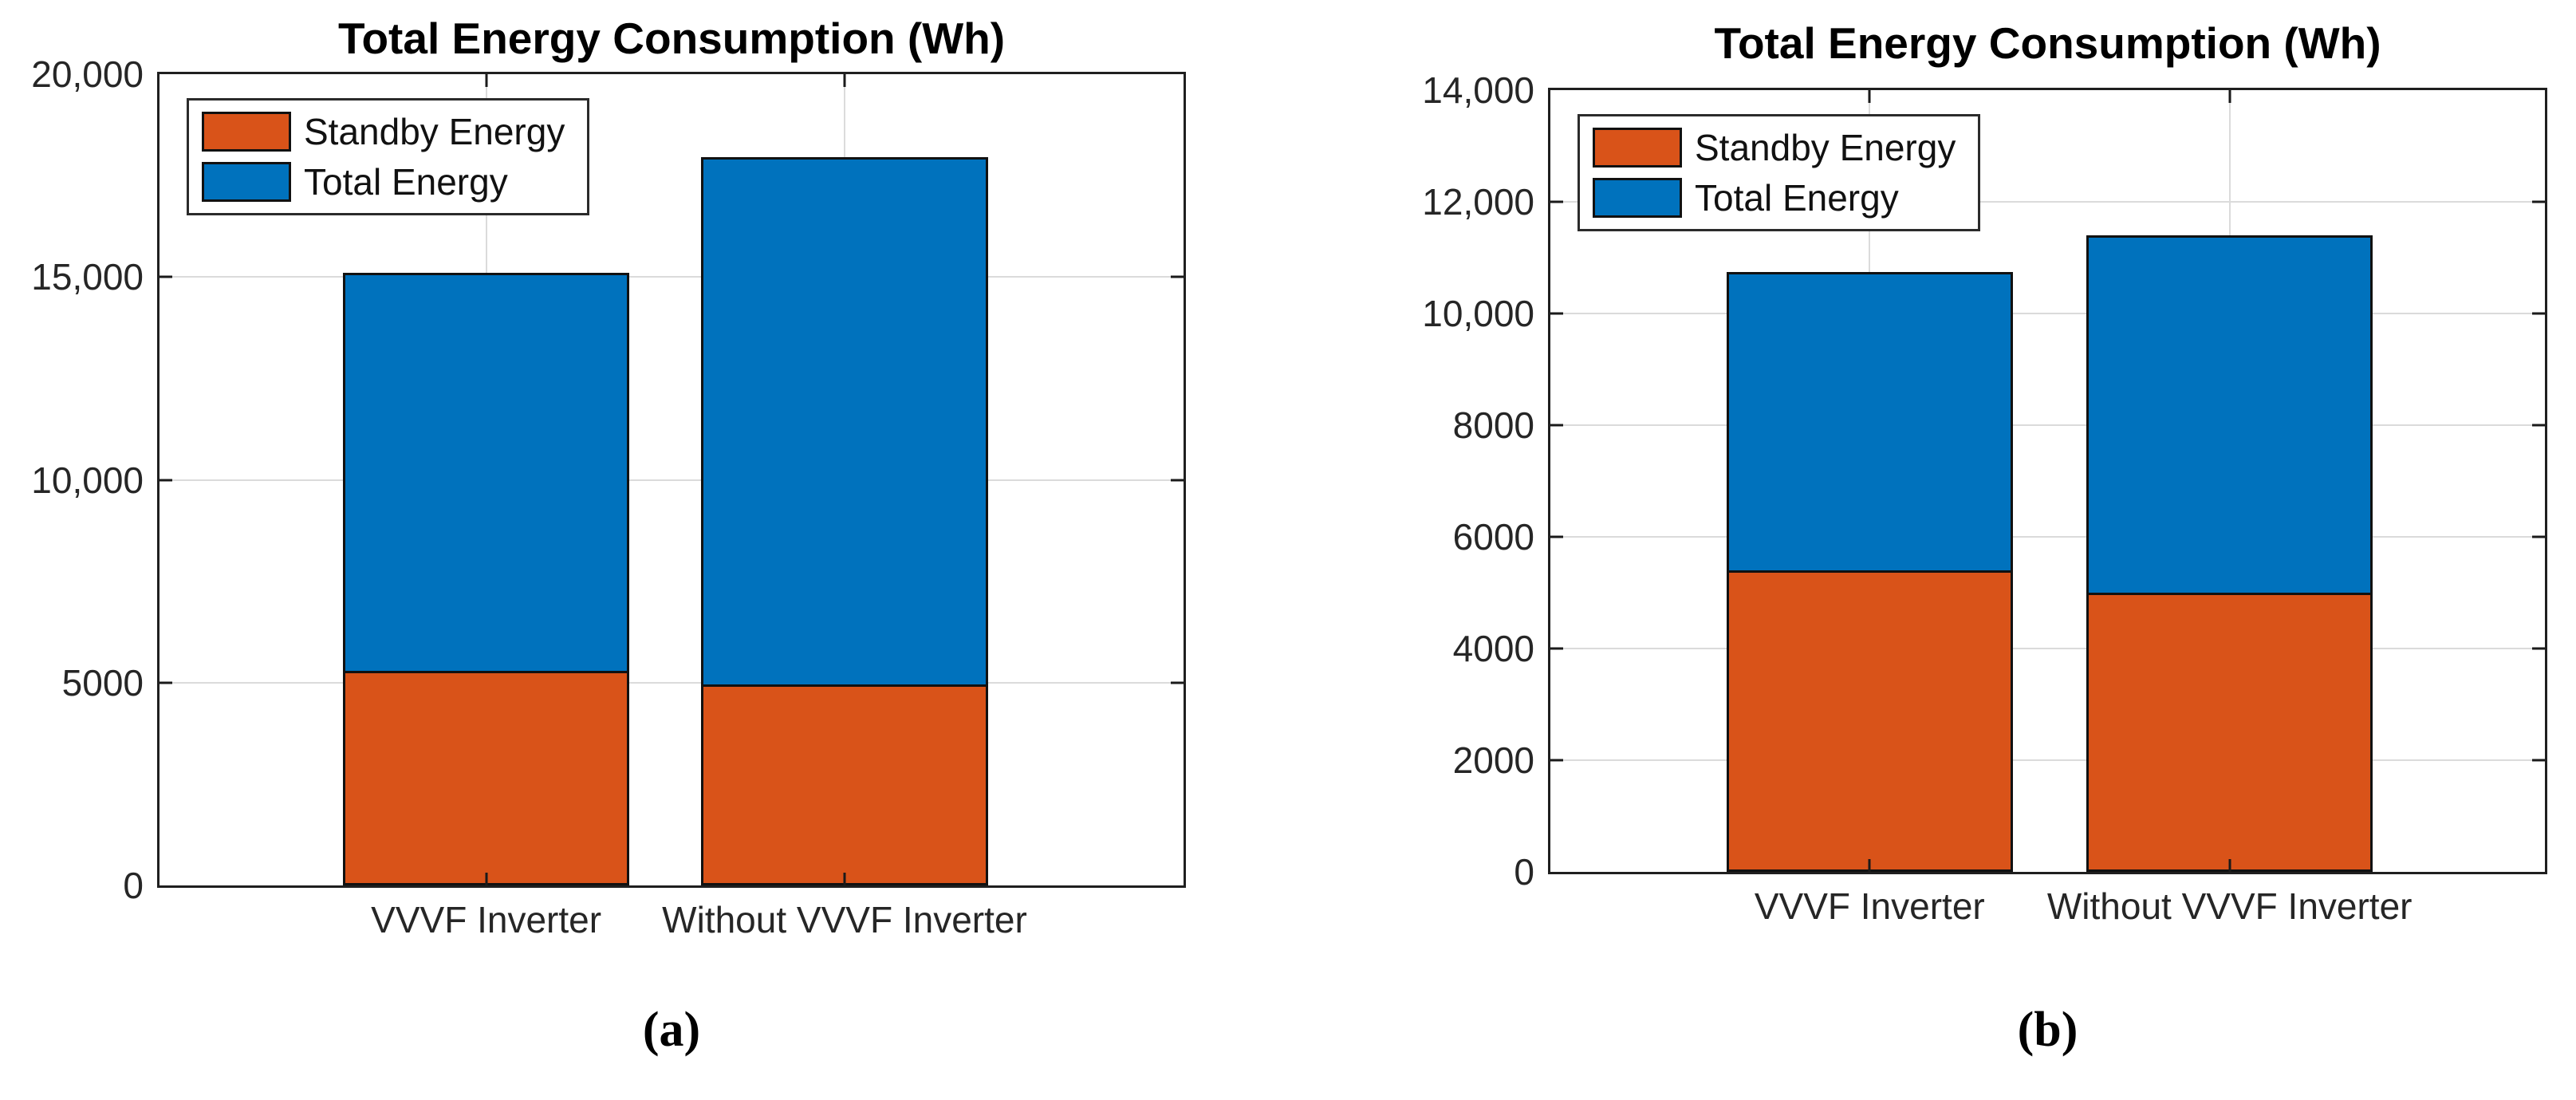 This screenshot has width=2576, height=1100. What do you see at coordinates (1493, 425) in the screenshot?
I see `y-axis-tick-label: 8000` at bounding box center [1493, 425].